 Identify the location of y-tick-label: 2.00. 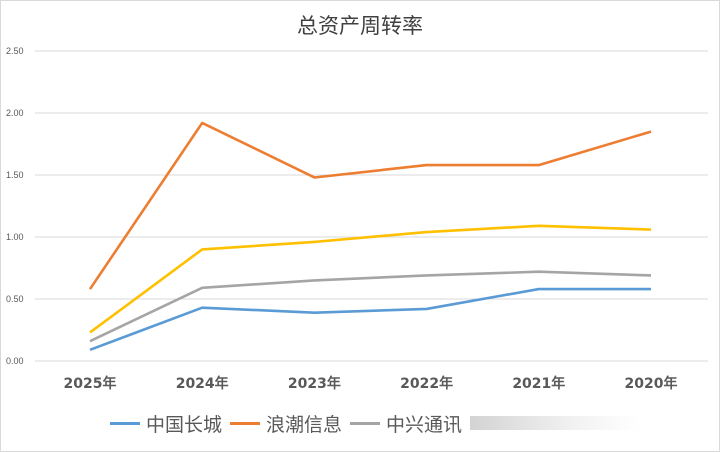
(15, 113).